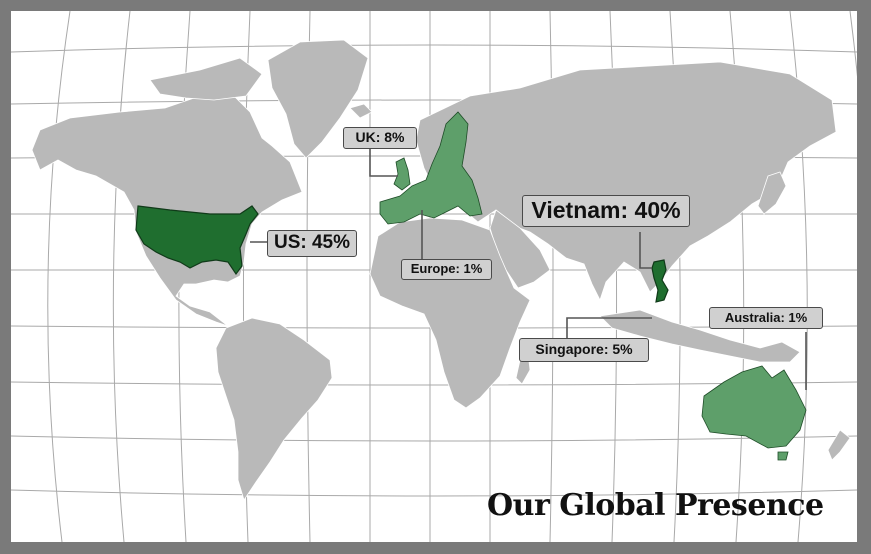 The height and width of the screenshot is (554, 871). I want to click on iceland, so click(361, 111).